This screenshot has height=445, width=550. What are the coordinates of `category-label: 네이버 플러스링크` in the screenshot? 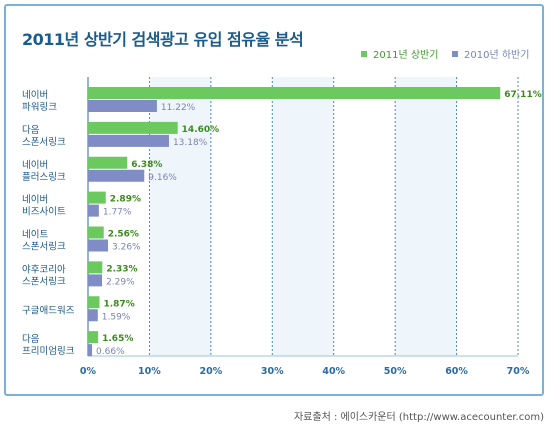 It's located at (44, 171).